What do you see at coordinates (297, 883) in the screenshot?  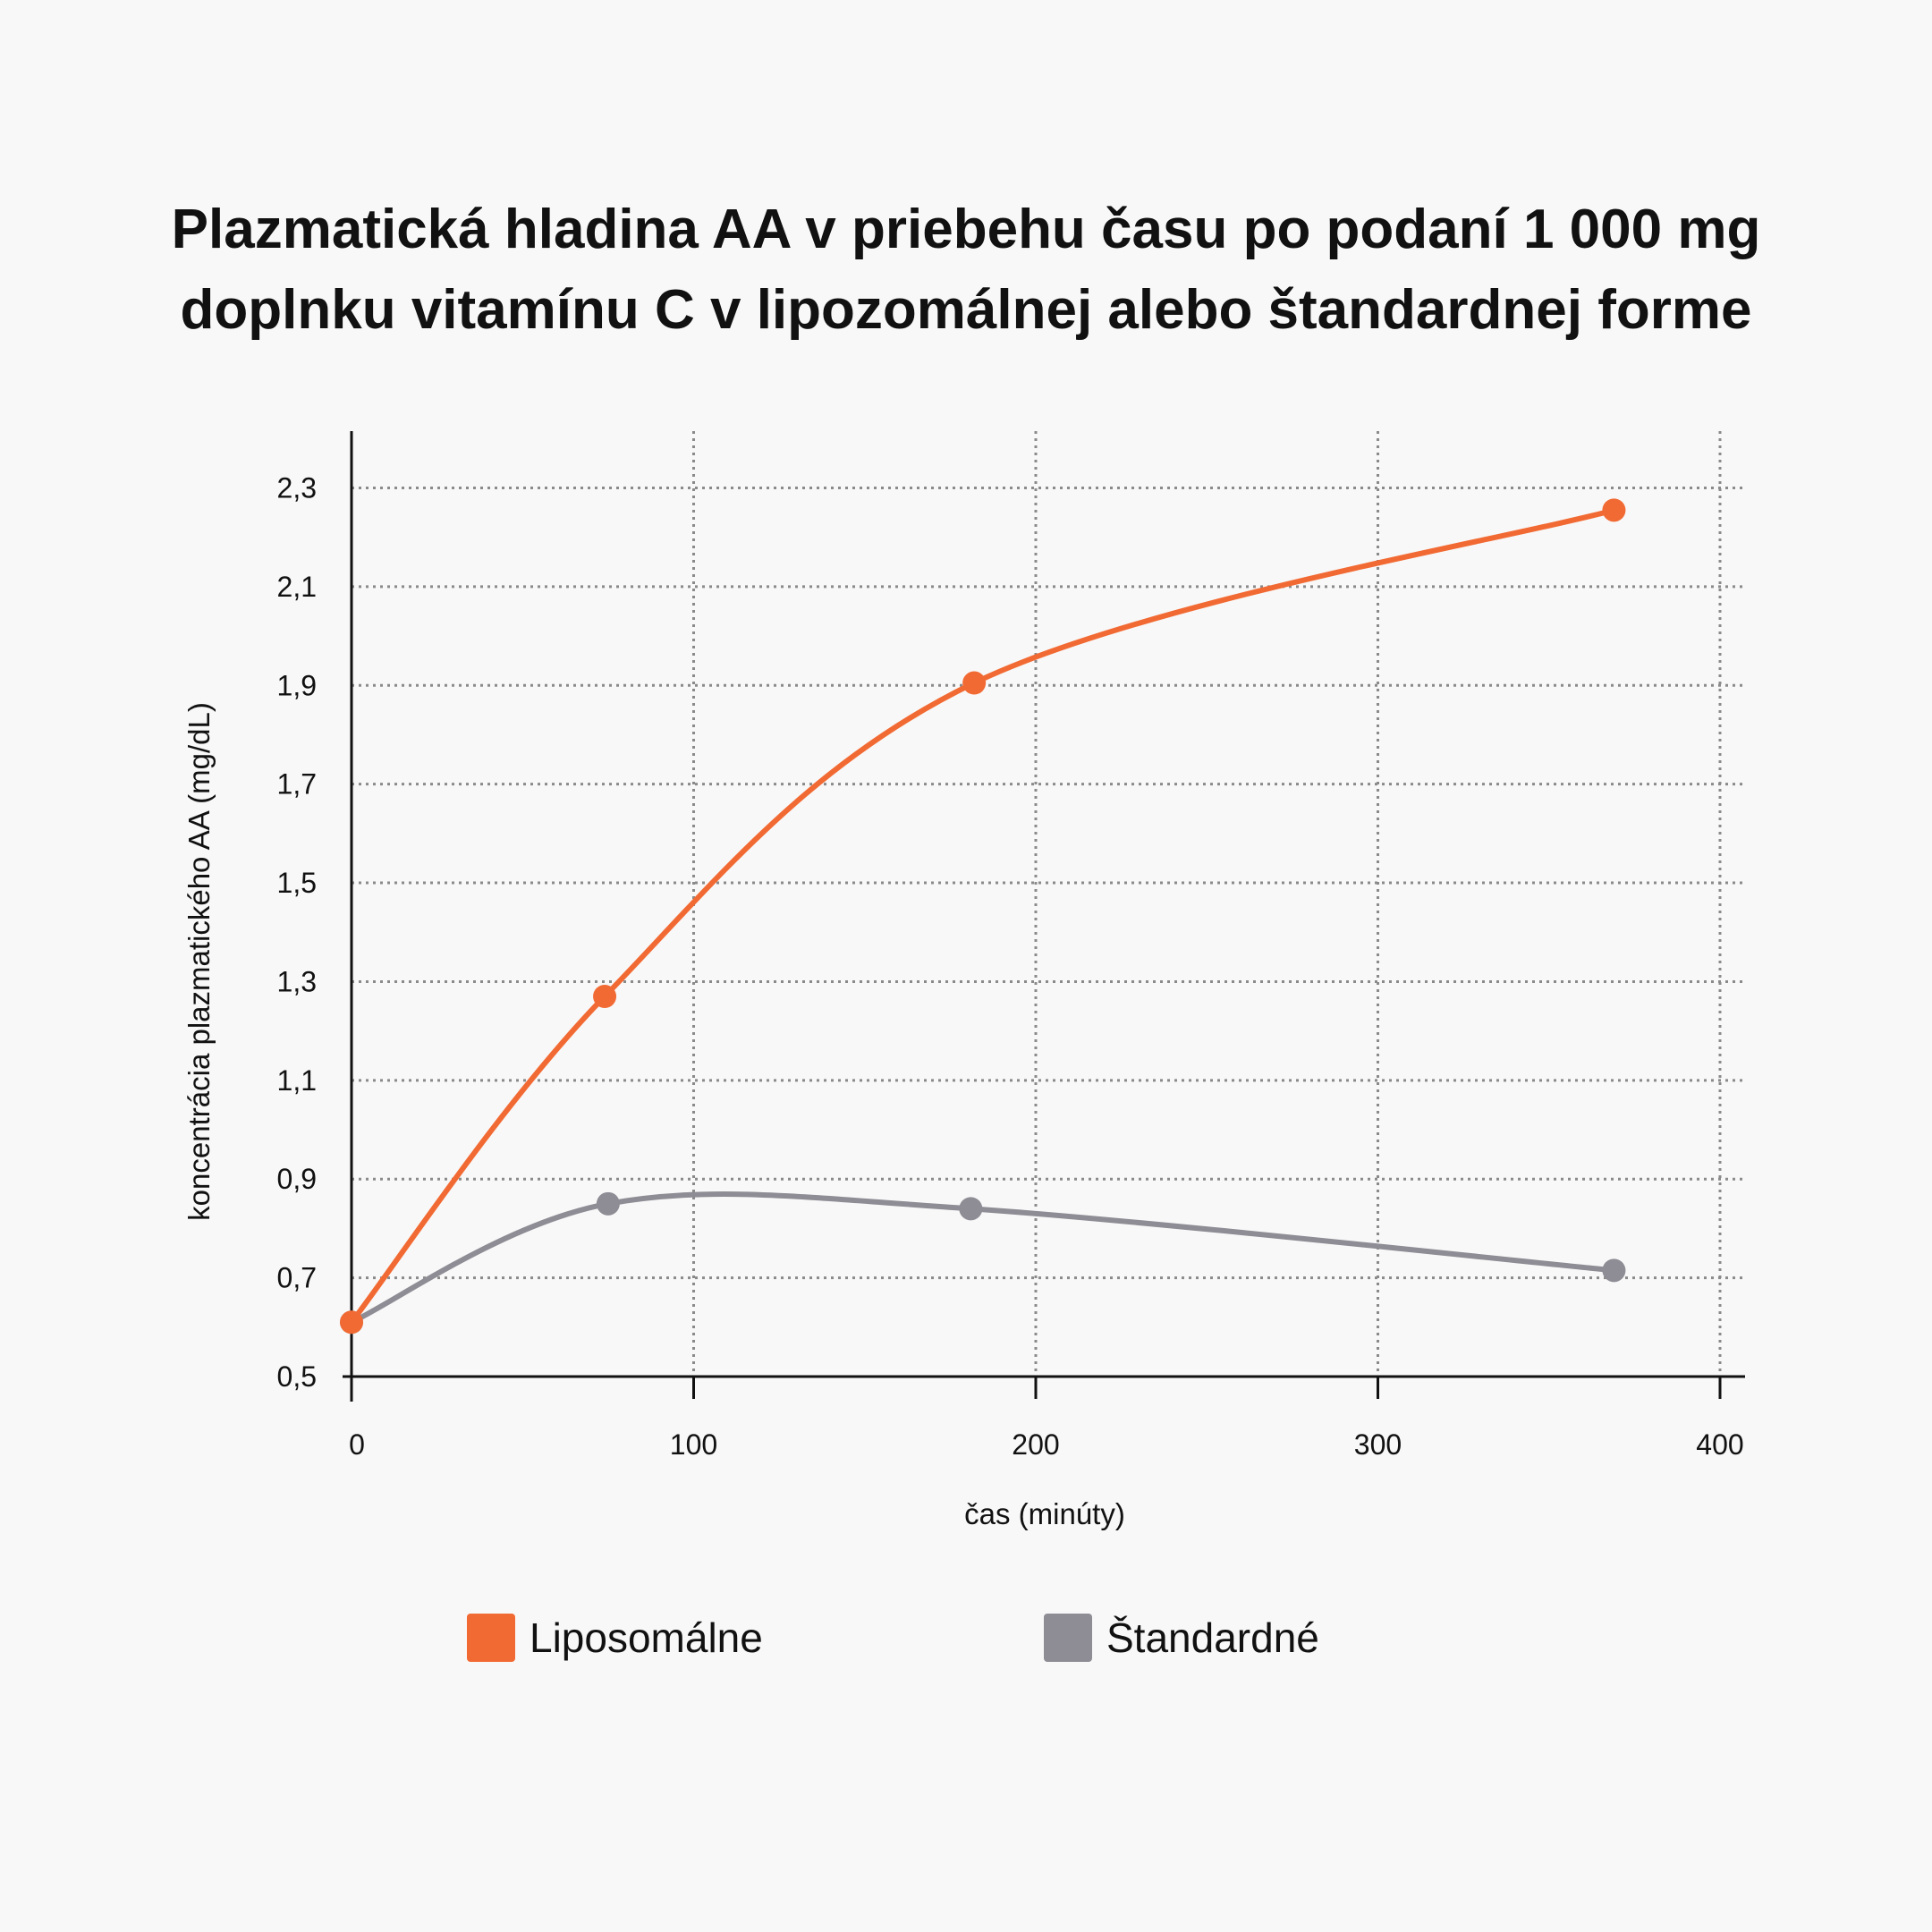 I see `y-tick-label: 1,5` at bounding box center [297, 883].